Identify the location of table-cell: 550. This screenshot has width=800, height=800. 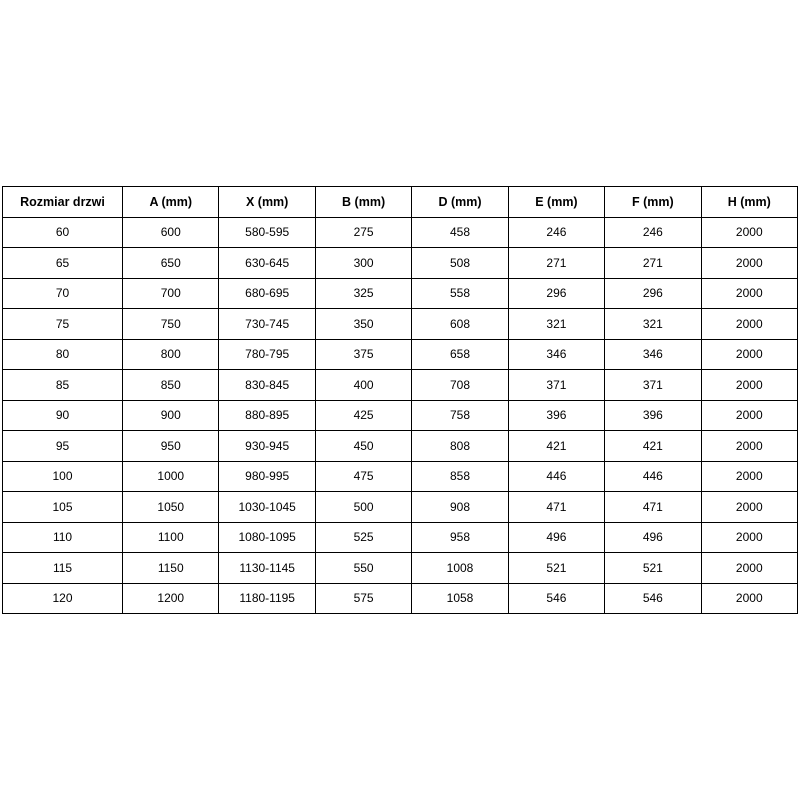
(363, 568).